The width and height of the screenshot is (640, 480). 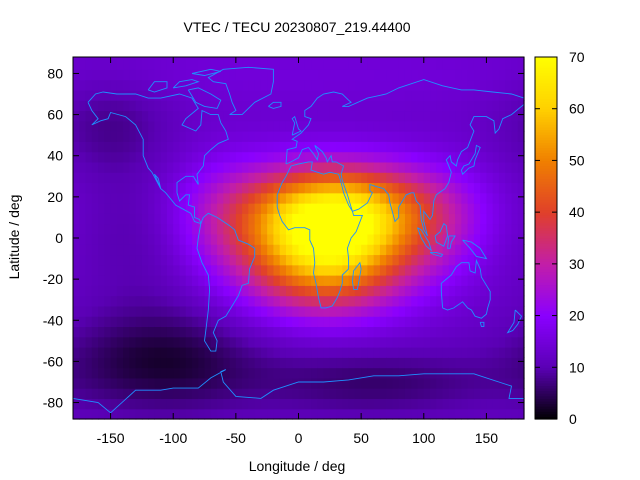 What do you see at coordinates (573, 419) in the screenshot?
I see `colorbar-tick-label: 0` at bounding box center [573, 419].